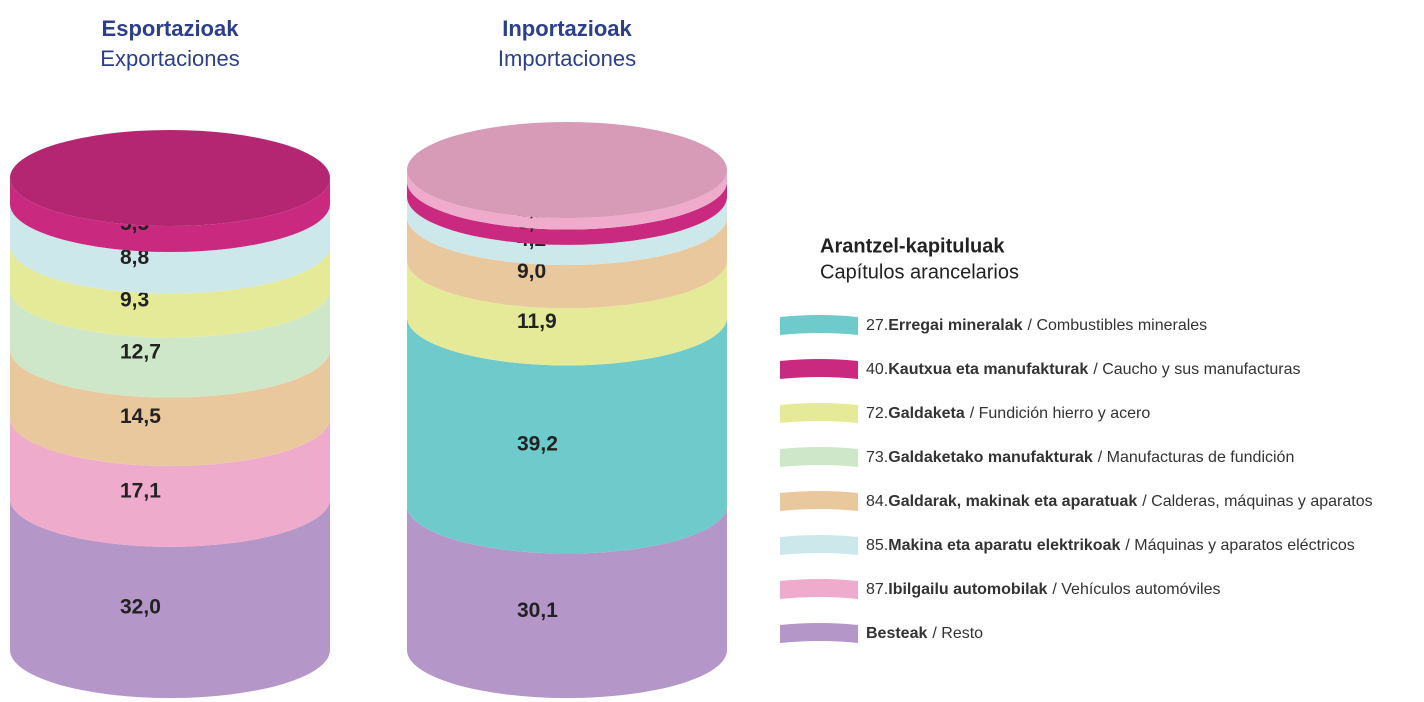  I want to click on legend-name: Ibilgailu automobilak, so click(967, 589).